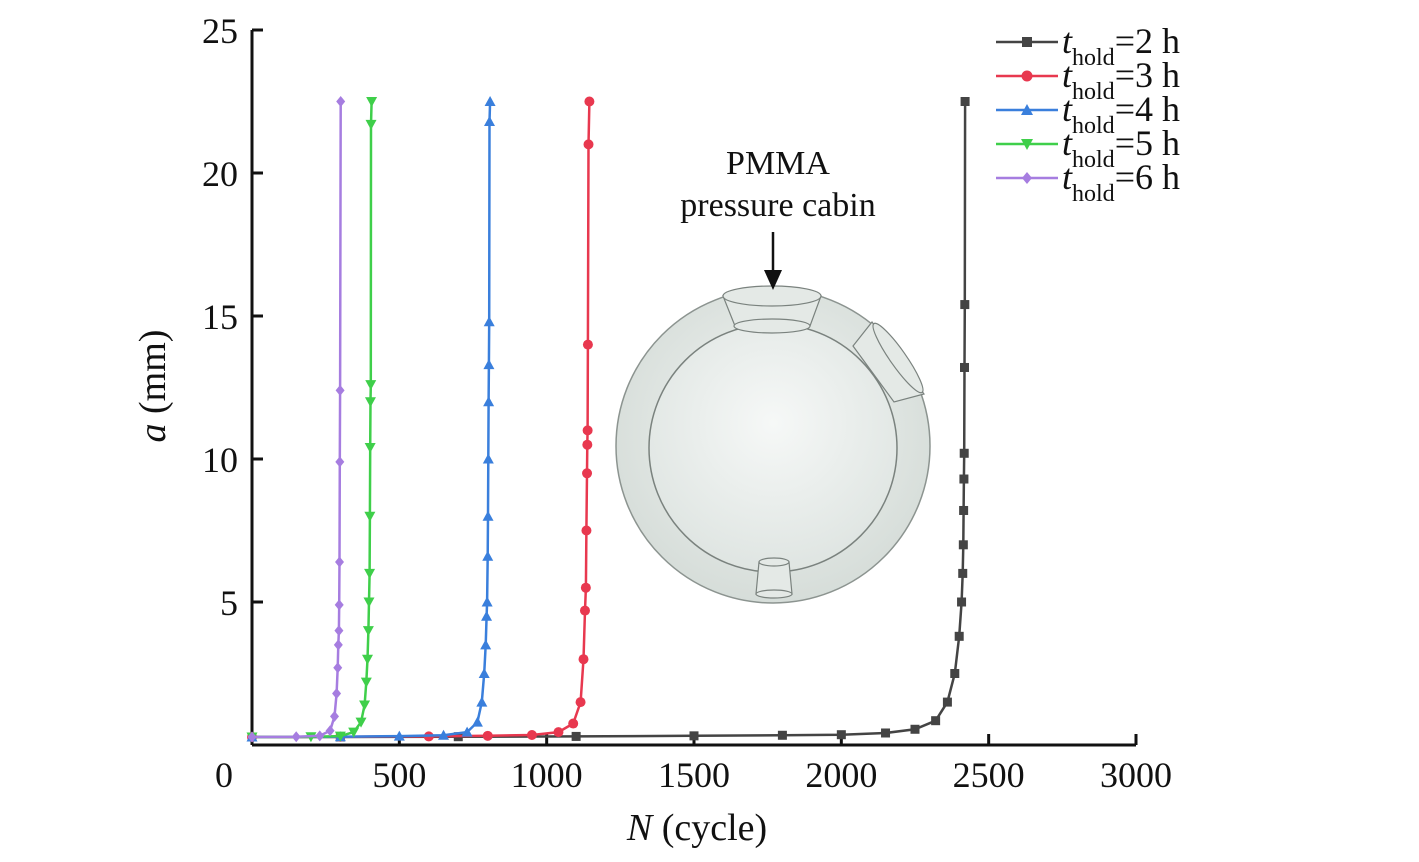  What do you see at coordinates (696, 828) in the screenshot?
I see `x-axis-title: N (cycle)` at bounding box center [696, 828].